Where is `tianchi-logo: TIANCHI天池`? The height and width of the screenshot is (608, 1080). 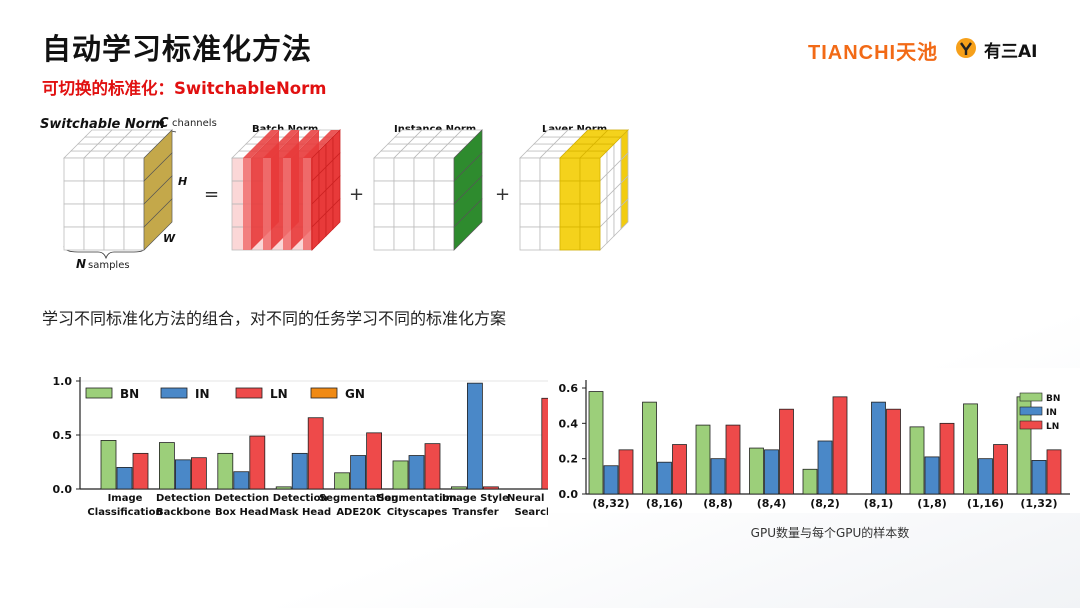 tianchi-logo: TIANCHI天池 is located at coordinates (873, 50).